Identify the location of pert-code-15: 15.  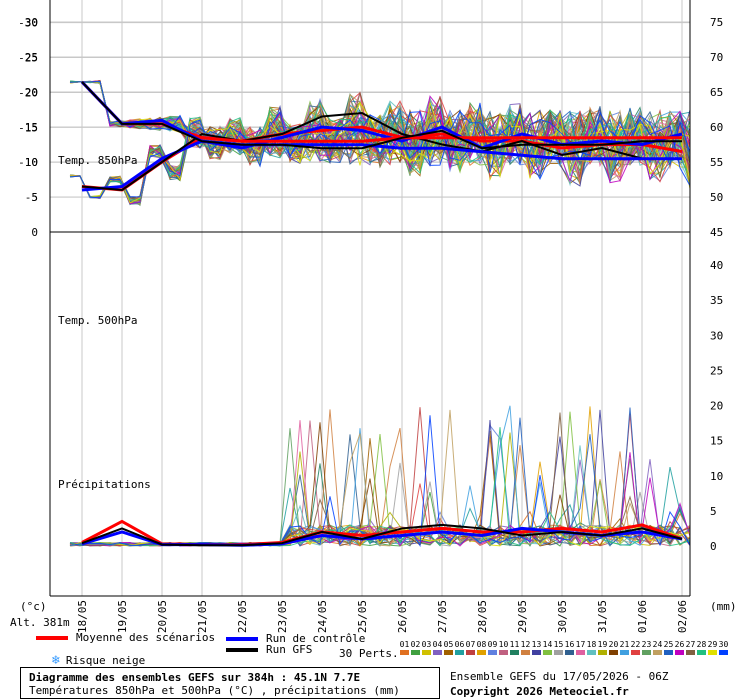
(558, 647).